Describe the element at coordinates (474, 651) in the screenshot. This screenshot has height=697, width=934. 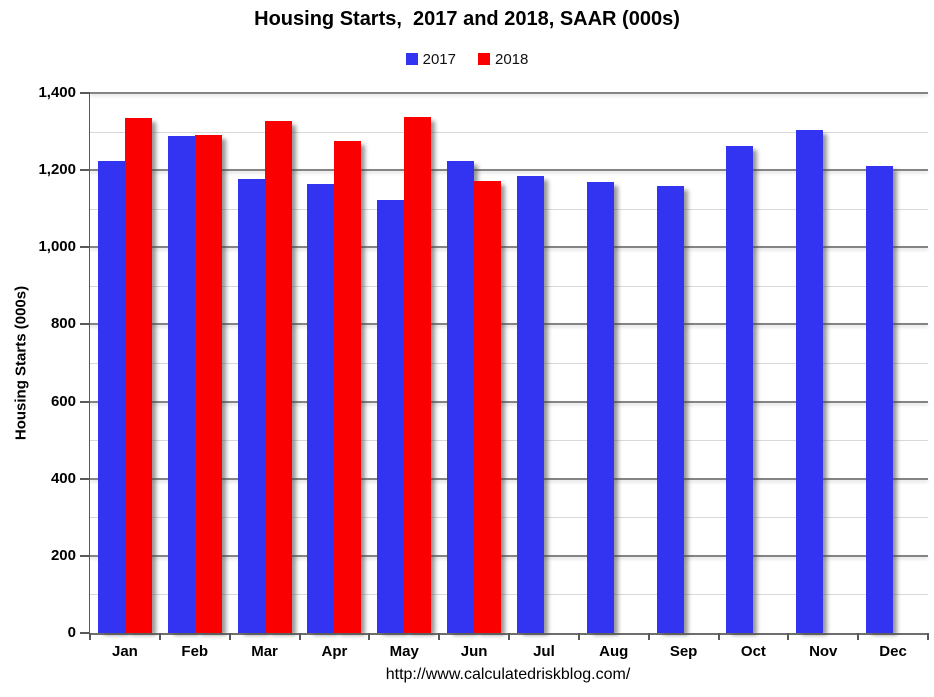
I see `x-tick-label-jun: Jun` at that location.